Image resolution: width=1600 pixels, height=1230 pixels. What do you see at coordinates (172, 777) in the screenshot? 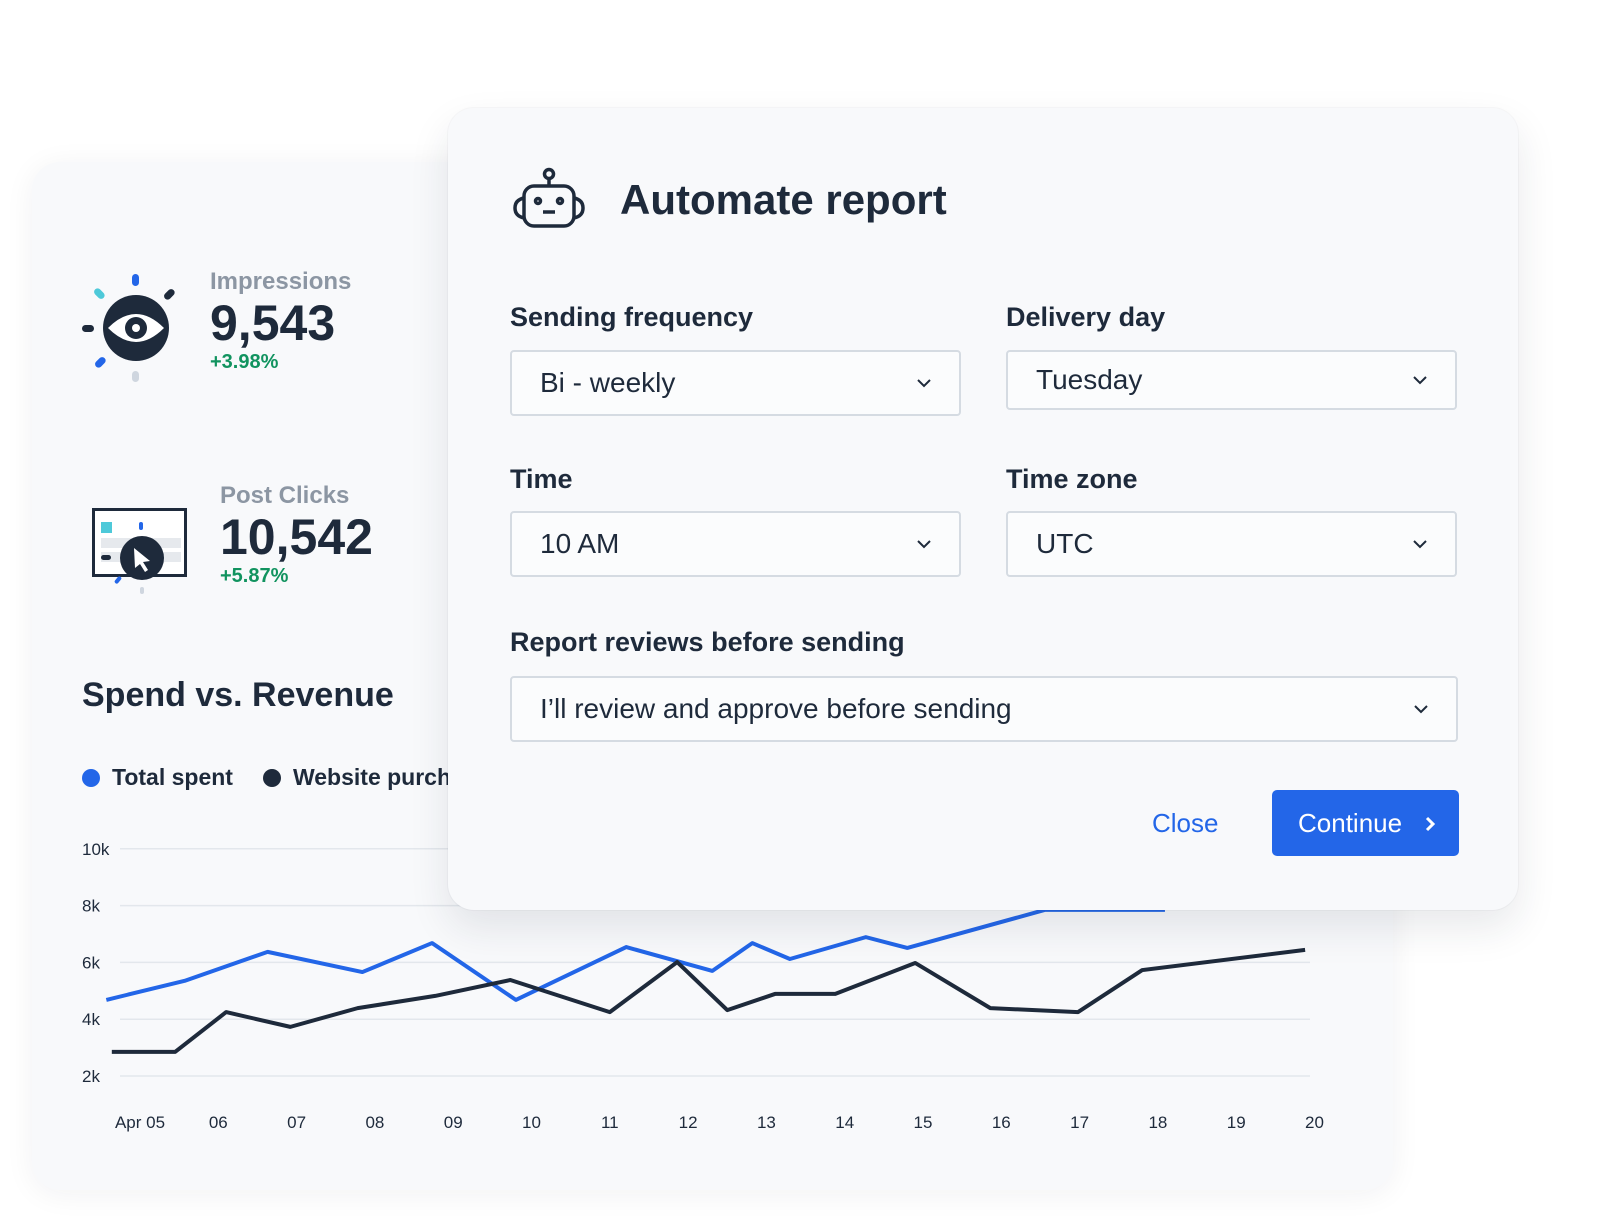
I see `legend-label: Total spent` at bounding box center [172, 777].